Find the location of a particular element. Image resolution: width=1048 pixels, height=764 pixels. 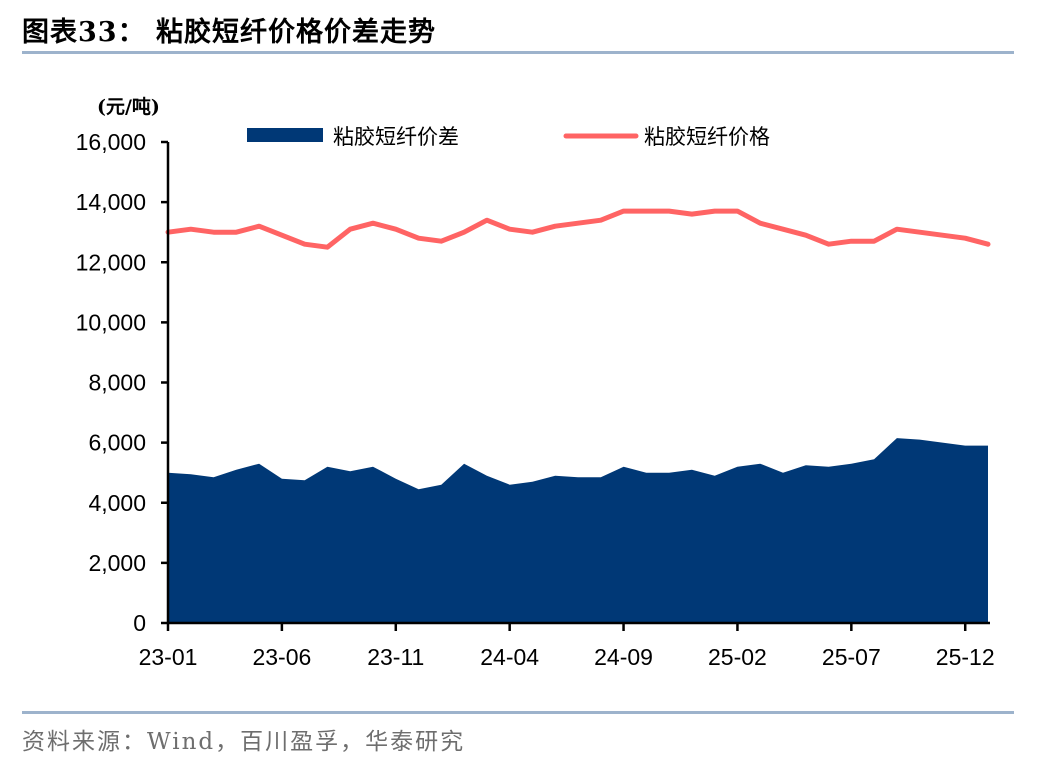

y-axis-unit-label: (元/吨) is located at coordinates (128, 106).